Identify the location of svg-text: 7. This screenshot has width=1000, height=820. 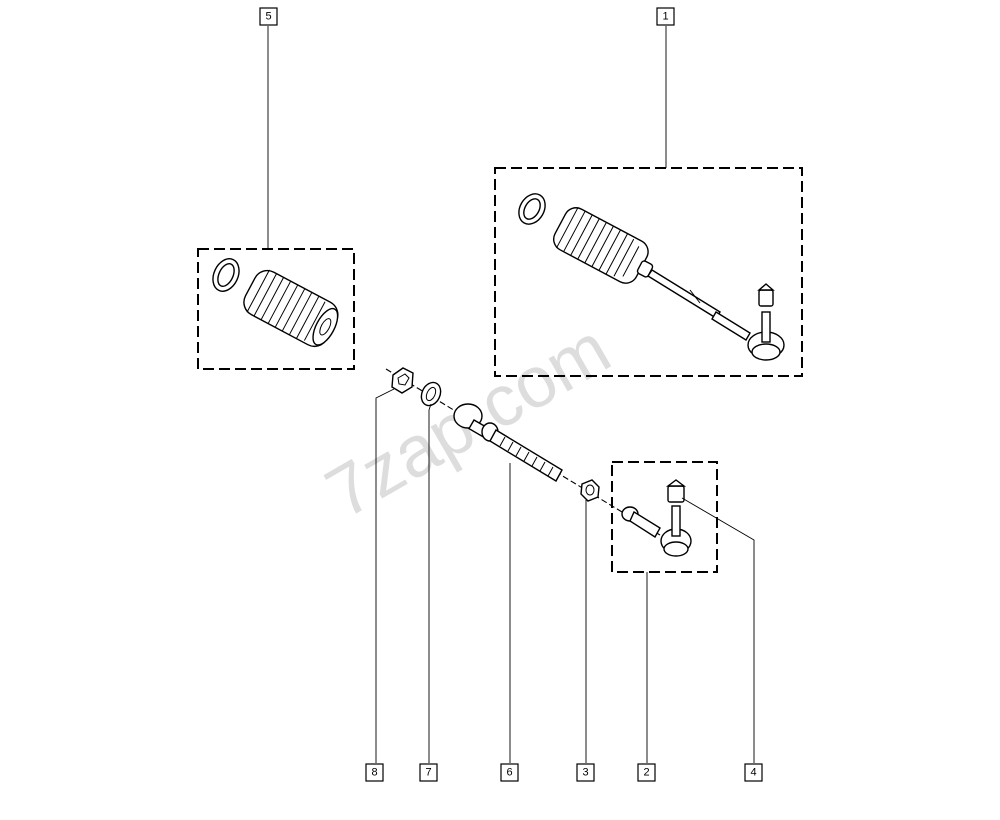
(428, 773).